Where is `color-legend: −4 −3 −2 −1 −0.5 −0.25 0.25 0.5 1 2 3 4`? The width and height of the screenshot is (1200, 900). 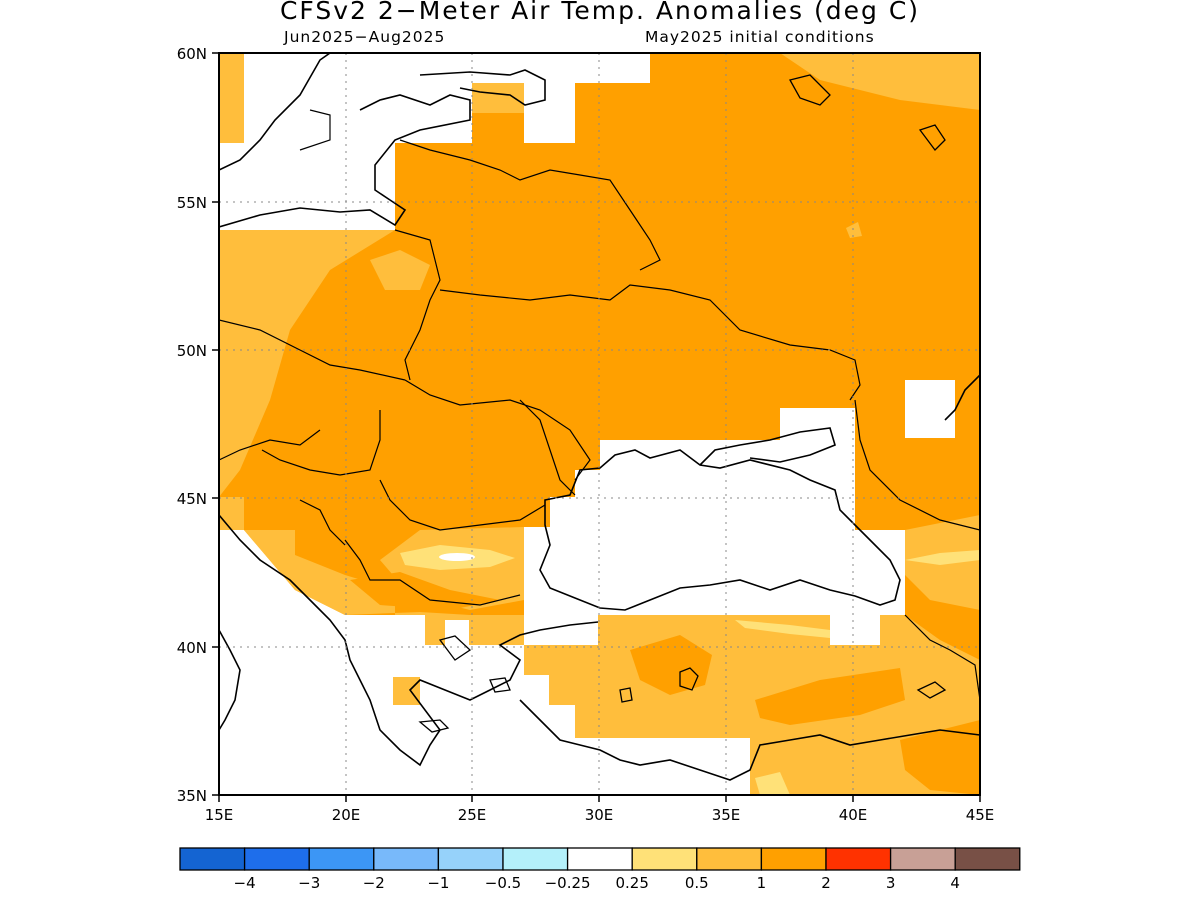 color-legend: −4 −3 −2 −1 −0.5 −0.25 0.25 0.5 1 2 3 4 is located at coordinates (600, 869).